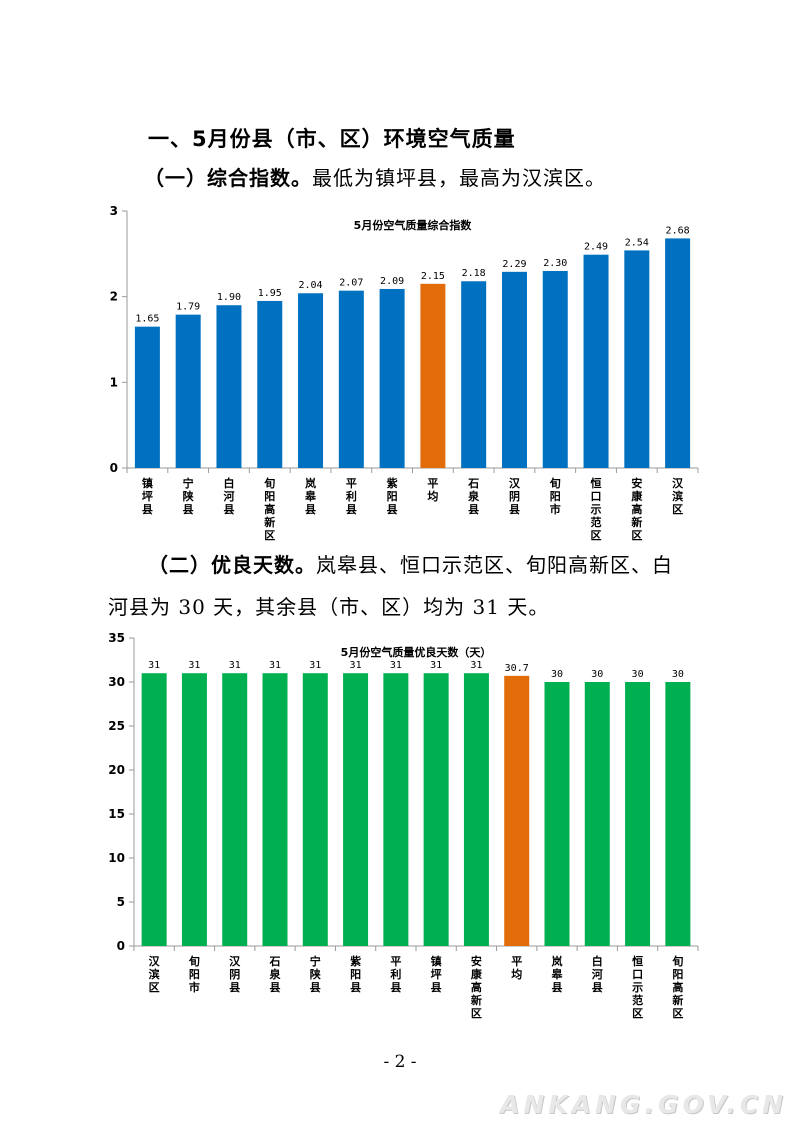  Describe the element at coordinates (228, 178) in the screenshot. I see `paragraph-label: （一）综合指数。` at that location.